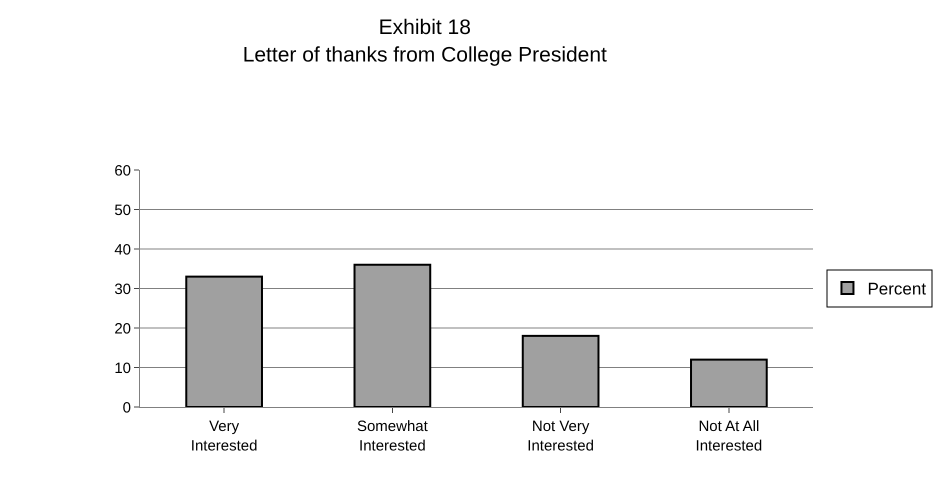  I want to click on x-tick-label: Not At All Interested, so click(729, 436).